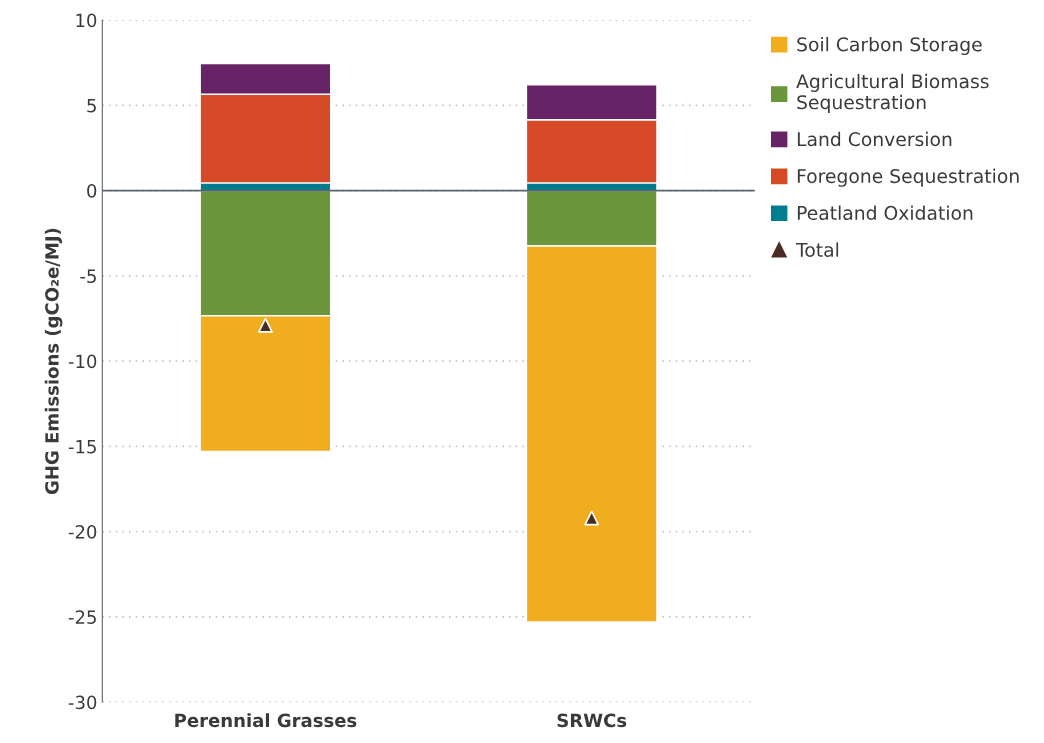  I want to click on y-tick-label: -25, so click(82, 617).